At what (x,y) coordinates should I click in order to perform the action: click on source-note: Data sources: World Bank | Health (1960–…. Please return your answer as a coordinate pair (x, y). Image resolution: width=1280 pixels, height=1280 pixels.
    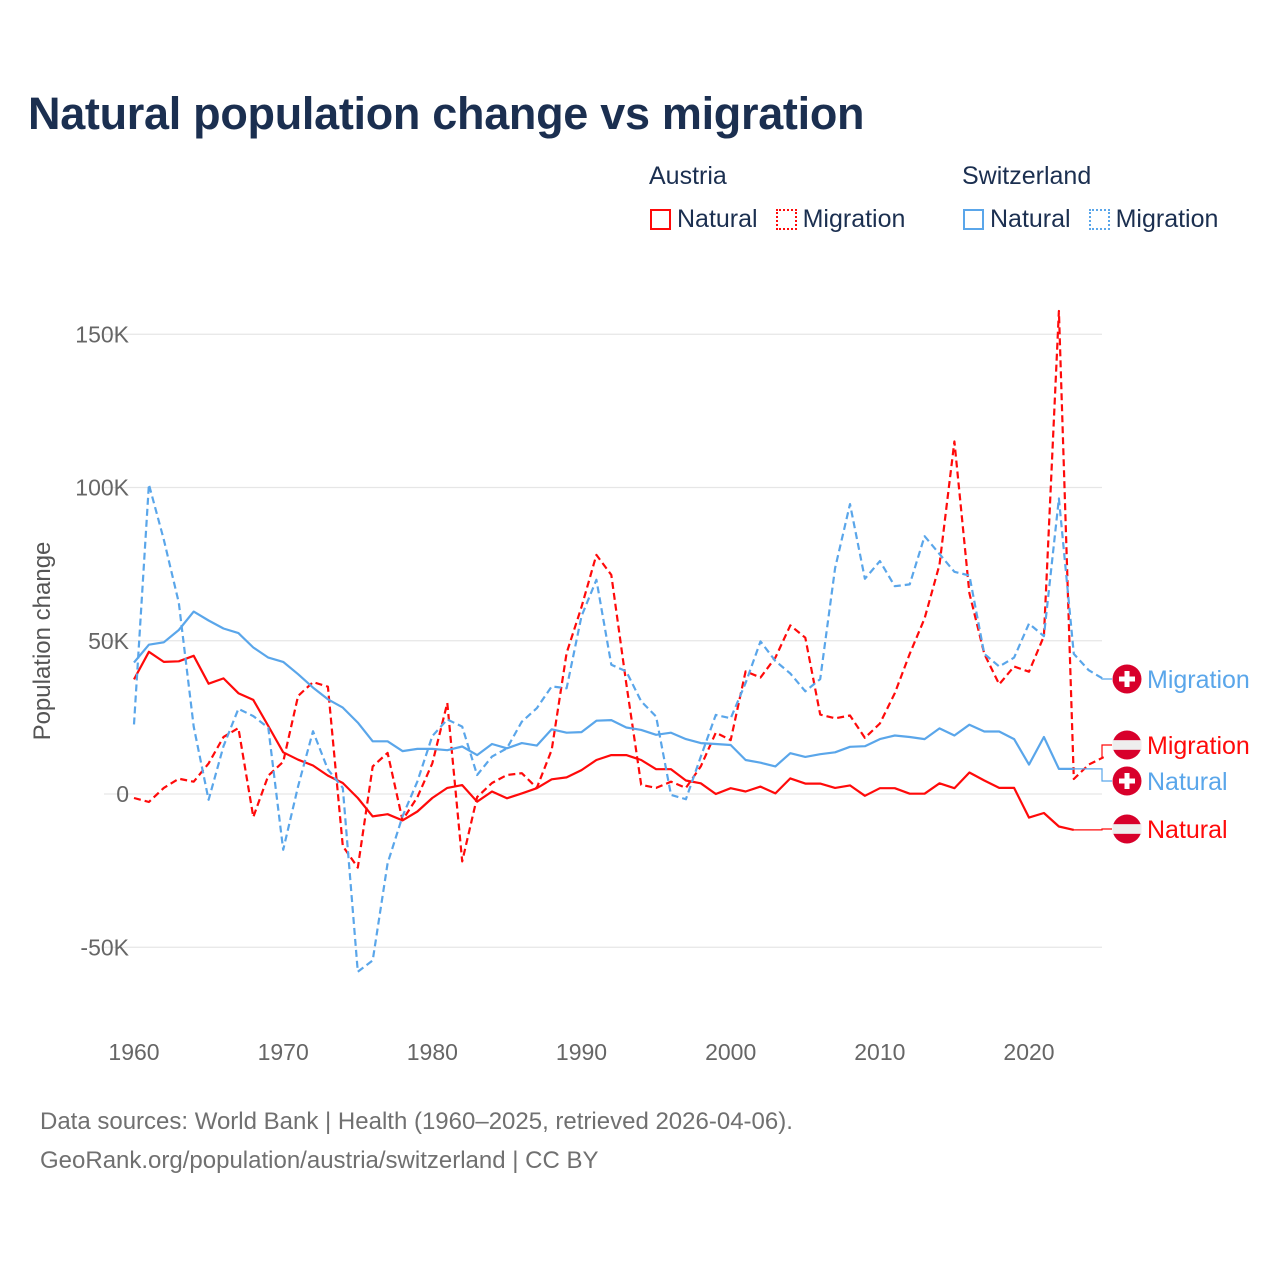
    Looking at the image, I should click on (416, 1121).